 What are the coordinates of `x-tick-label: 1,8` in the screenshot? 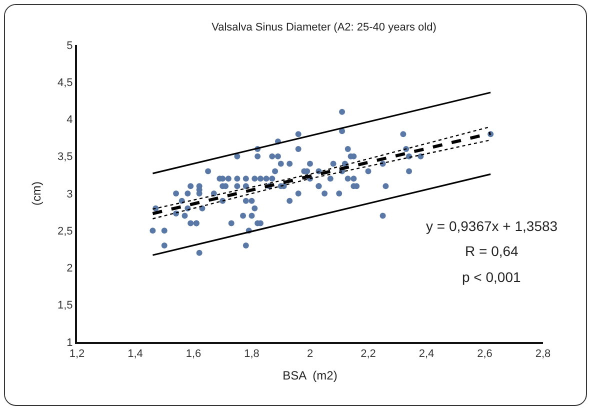 It's located at (252, 354).